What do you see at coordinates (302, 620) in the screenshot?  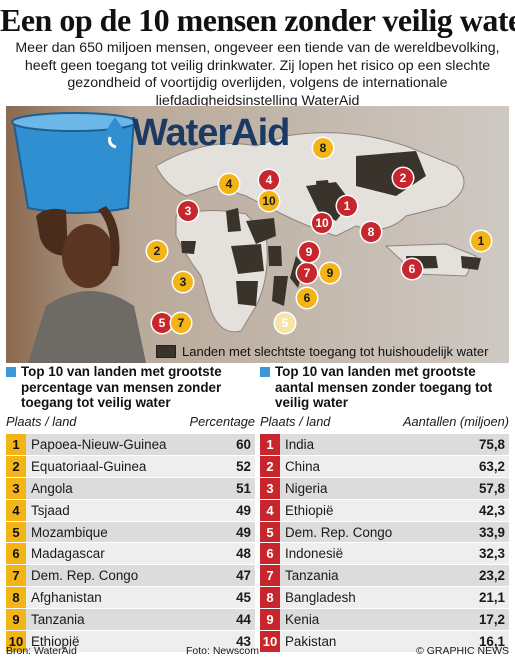 I see `country-name: Kenia` at bounding box center [302, 620].